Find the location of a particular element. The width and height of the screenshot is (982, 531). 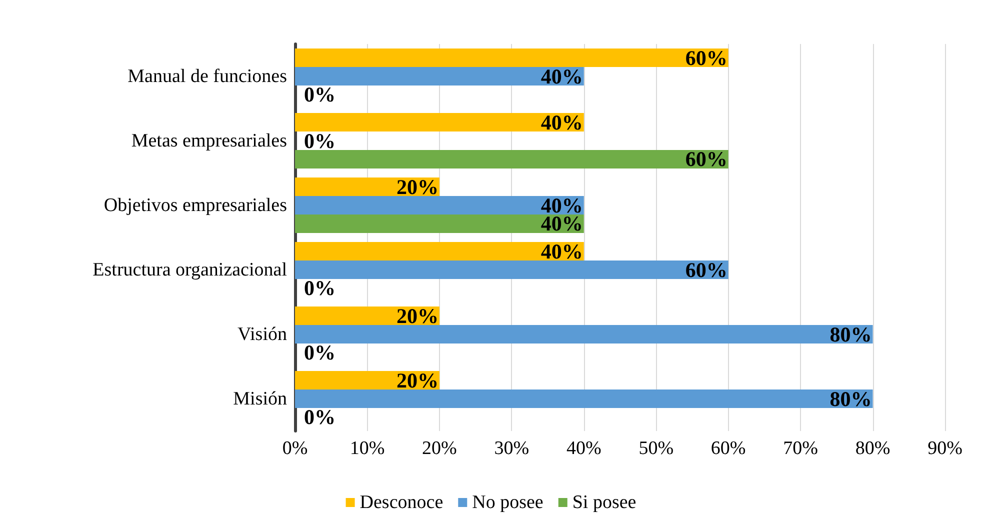

y-tick-label: Estructura organizacional is located at coordinates (189, 269).